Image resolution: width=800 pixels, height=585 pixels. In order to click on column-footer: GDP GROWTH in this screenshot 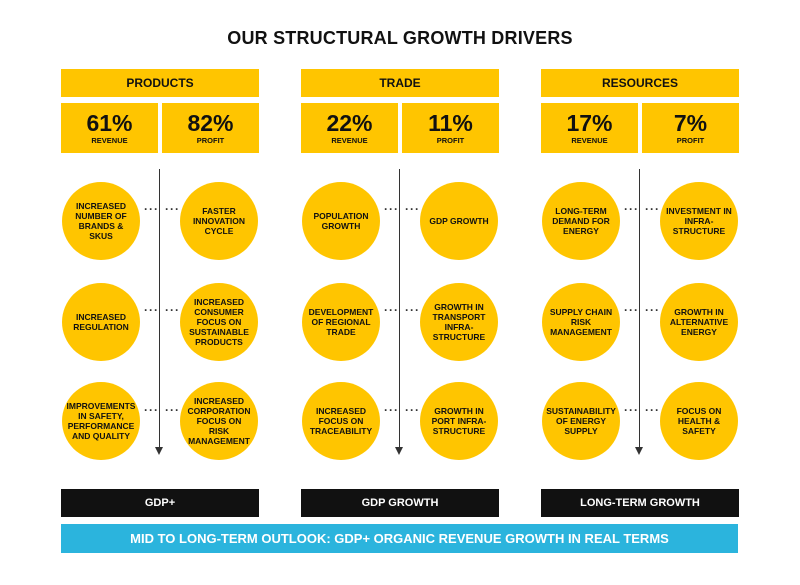, I will do `click(400, 503)`.